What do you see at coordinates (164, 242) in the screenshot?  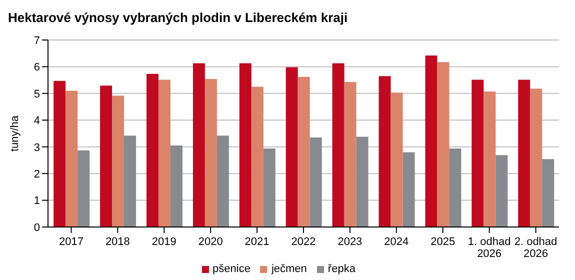 I see `x-tick-label: 2019` at bounding box center [164, 242].